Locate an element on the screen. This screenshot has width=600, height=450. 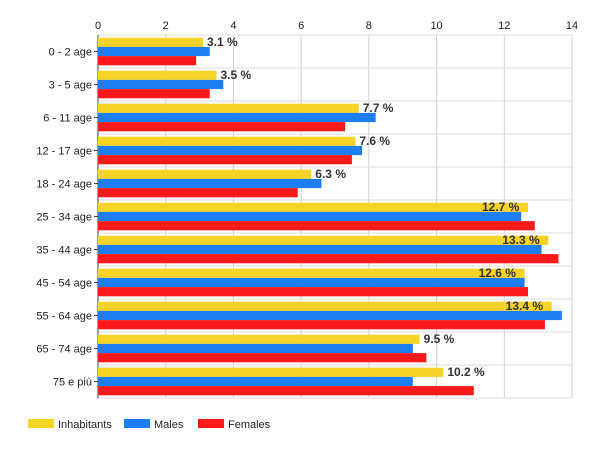
category-label: 0 - 2 age is located at coordinates (70, 53).